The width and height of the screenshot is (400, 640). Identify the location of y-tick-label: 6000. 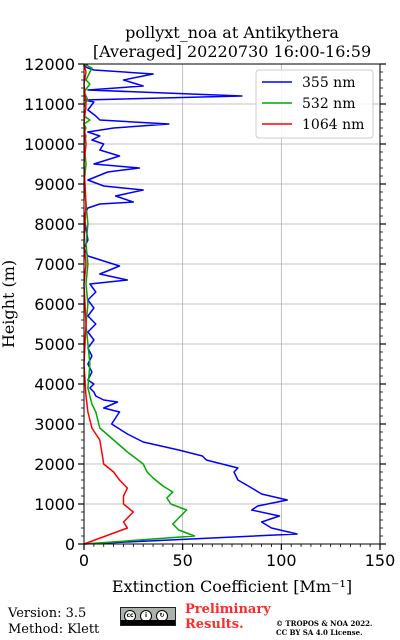
(54, 304).